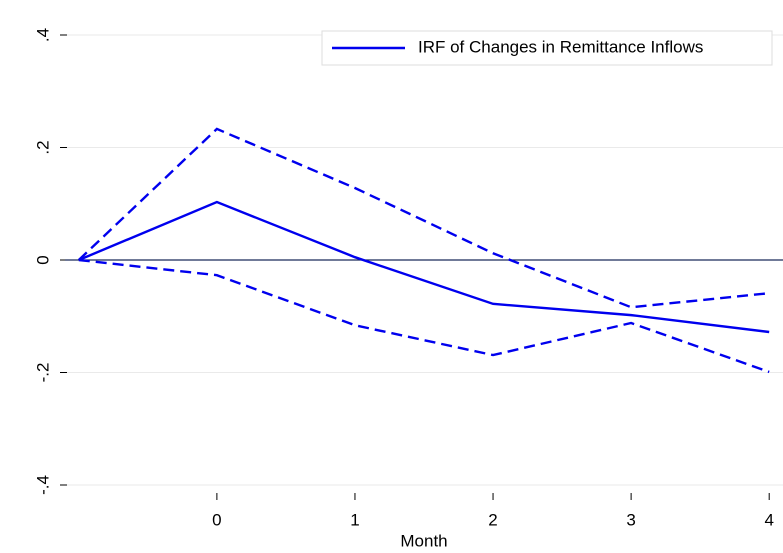  What do you see at coordinates (42, 373) in the screenshot?
I see `y-tick-label: -.2` at bounding box center [42, 373].